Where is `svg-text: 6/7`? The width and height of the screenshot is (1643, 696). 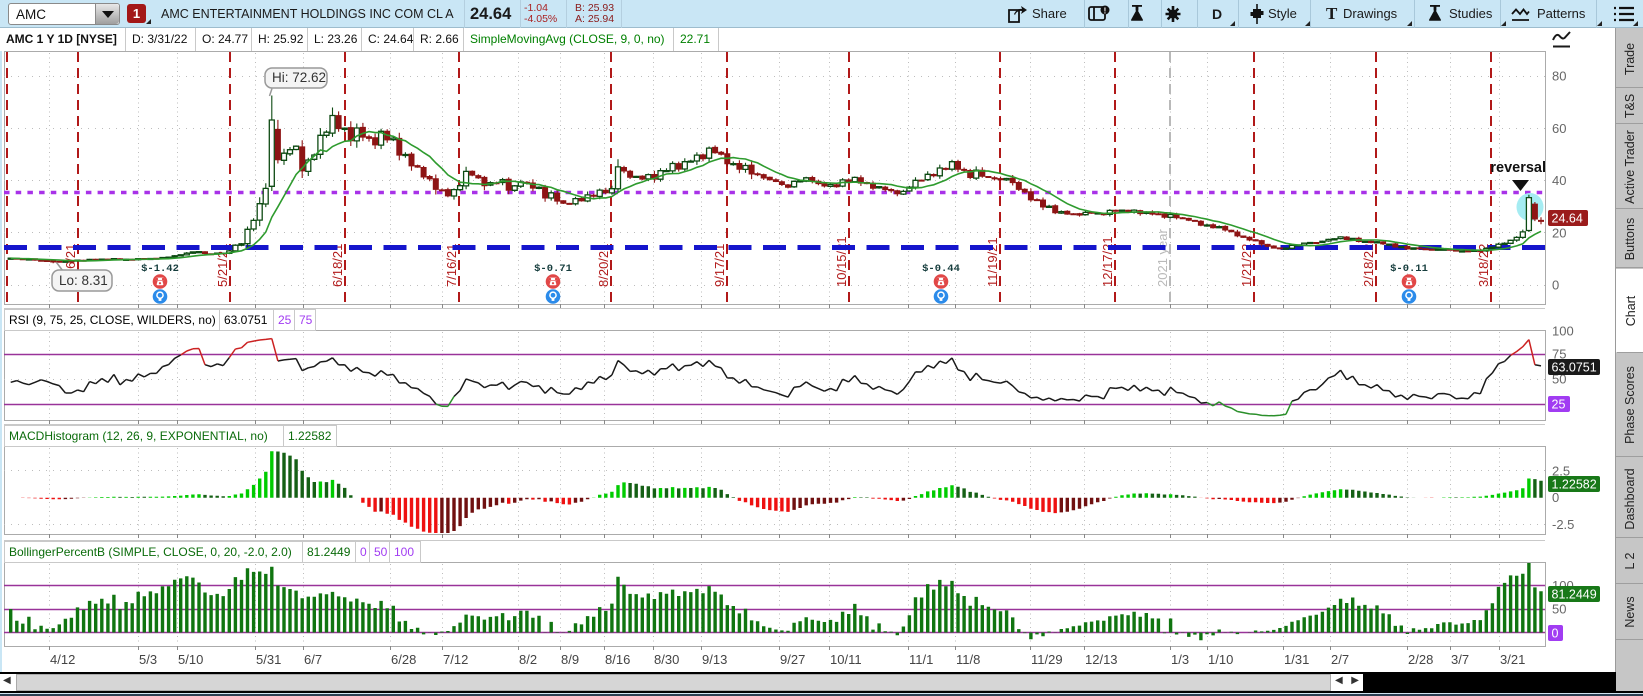
svg-text: 6/7 is located at coordinates (313, 659).